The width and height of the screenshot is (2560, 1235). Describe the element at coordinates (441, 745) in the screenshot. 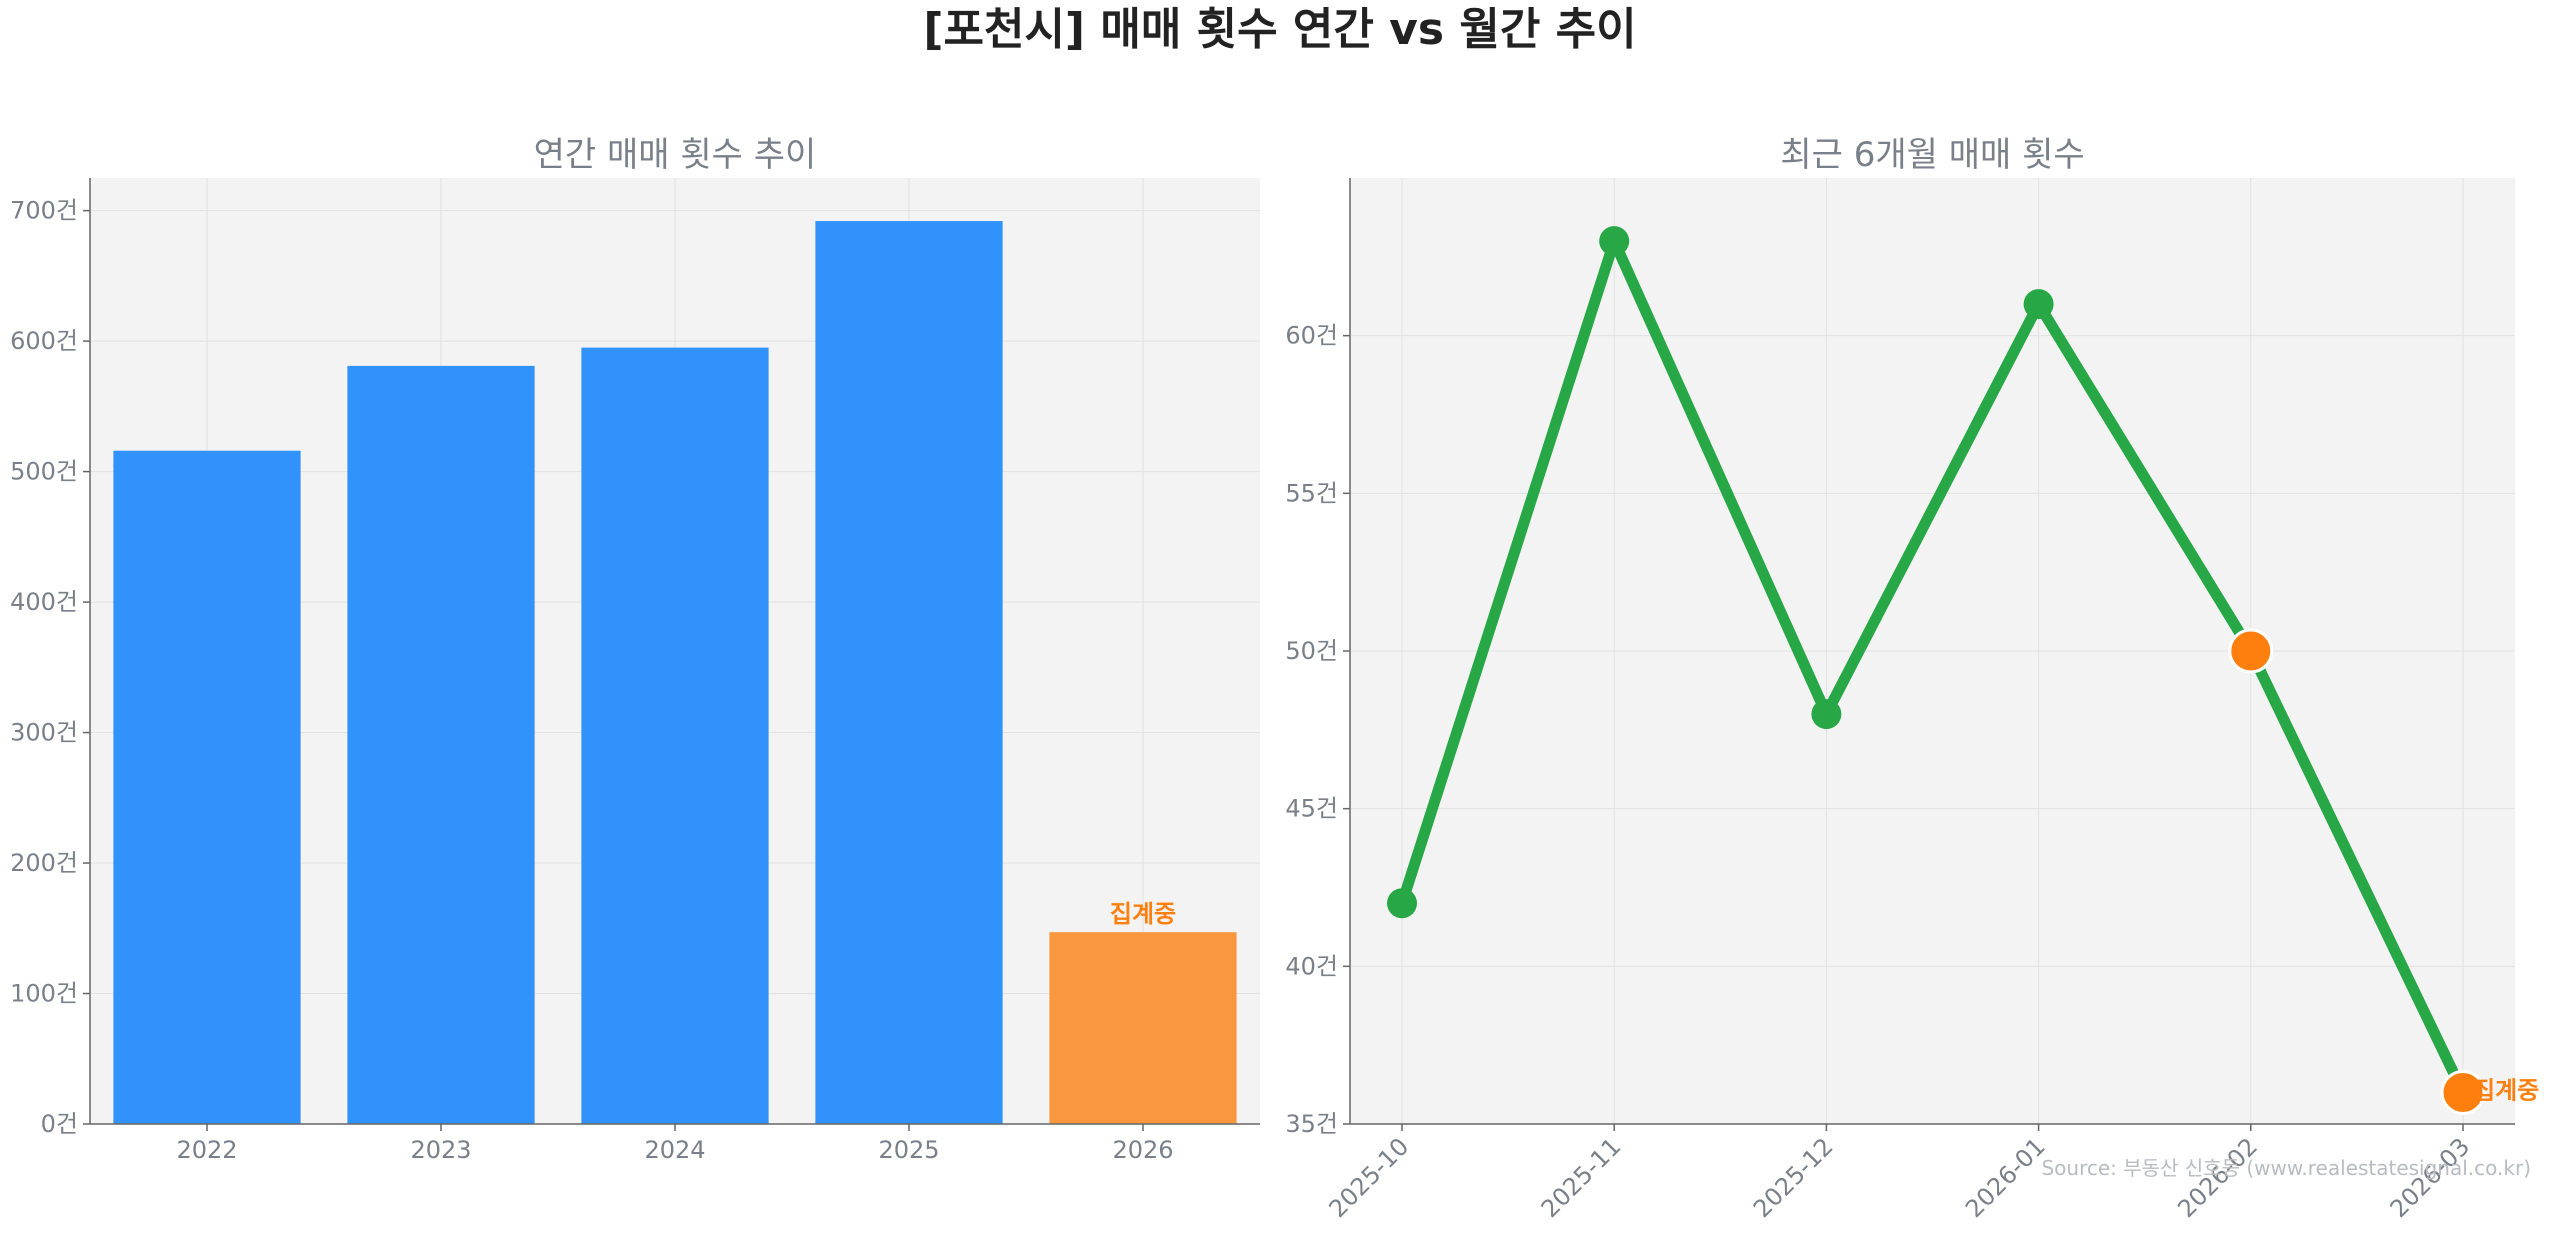

I see `bar-2023` at that location.